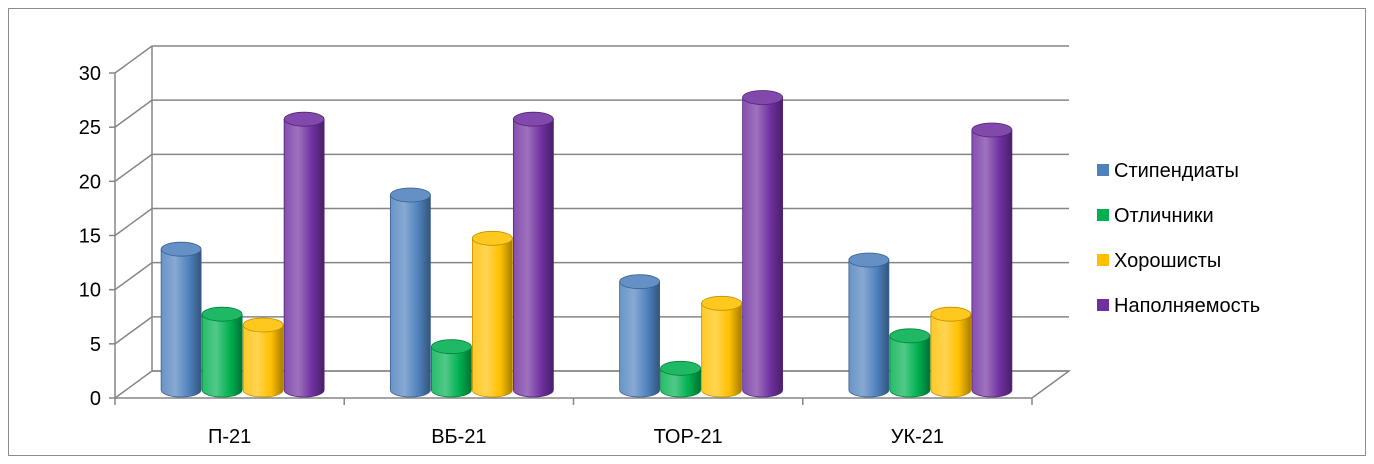 The width and height of the screenshot is (1374, 464). I want to click on bar-хорошисты-ук-21, so click(951, 352).